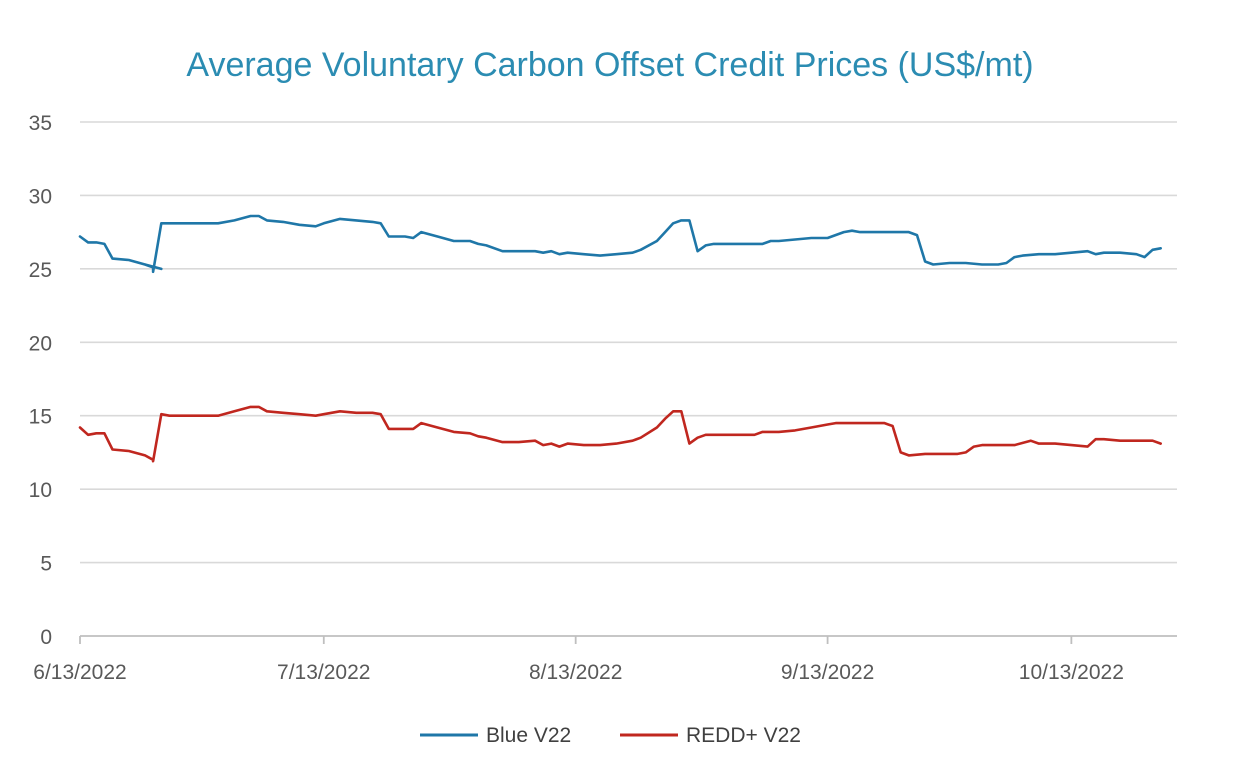  Describe the element at coordinates (79, 672) in the screenshot. I see `x-tick-label-0: 6/13/2022` at that location.